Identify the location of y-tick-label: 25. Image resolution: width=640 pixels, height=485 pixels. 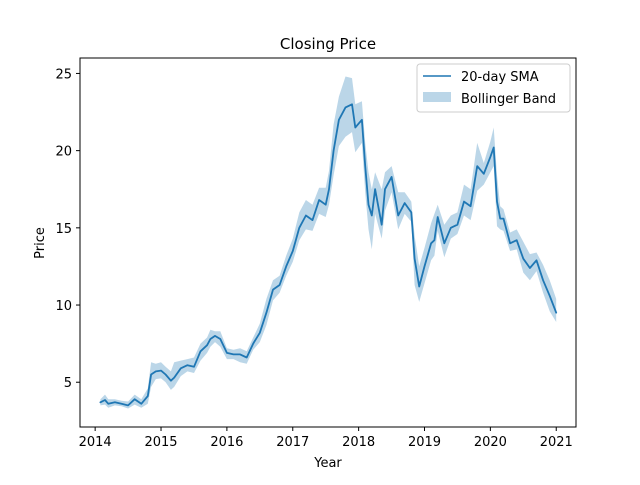
(63, 74).